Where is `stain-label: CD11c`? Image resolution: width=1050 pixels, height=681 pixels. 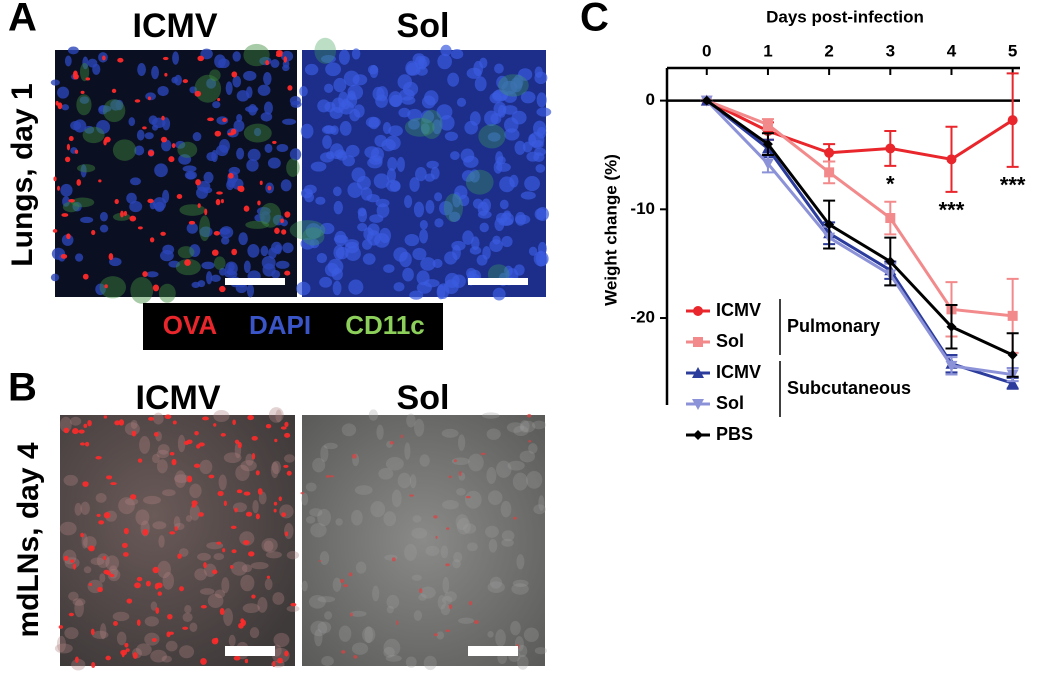
stain-label: CD11c is located at coordinates (385, 325).